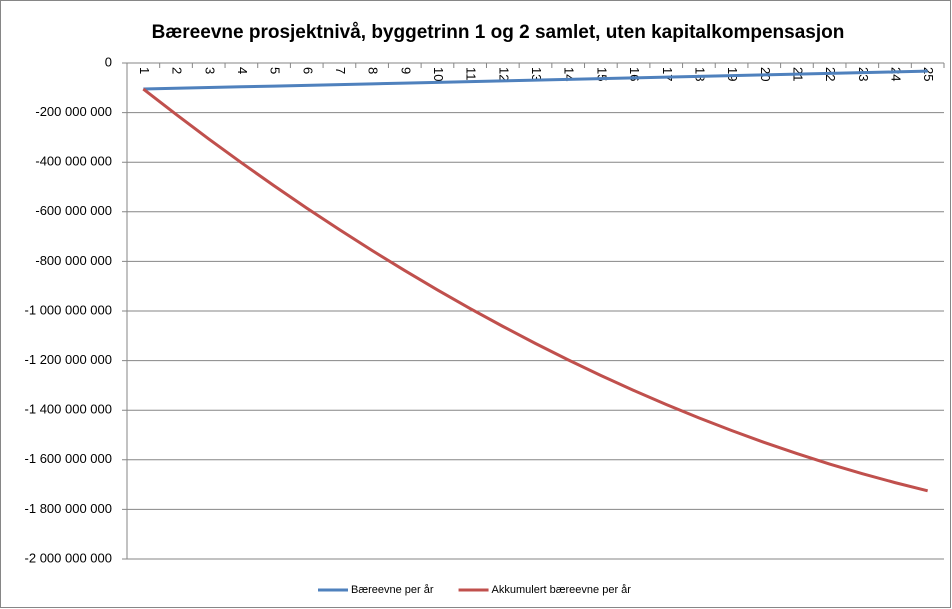  What do you see at coordinates (373, 70) in the screenshot?
I see `x-tick-label: 8` at bounding box center [373, 70].